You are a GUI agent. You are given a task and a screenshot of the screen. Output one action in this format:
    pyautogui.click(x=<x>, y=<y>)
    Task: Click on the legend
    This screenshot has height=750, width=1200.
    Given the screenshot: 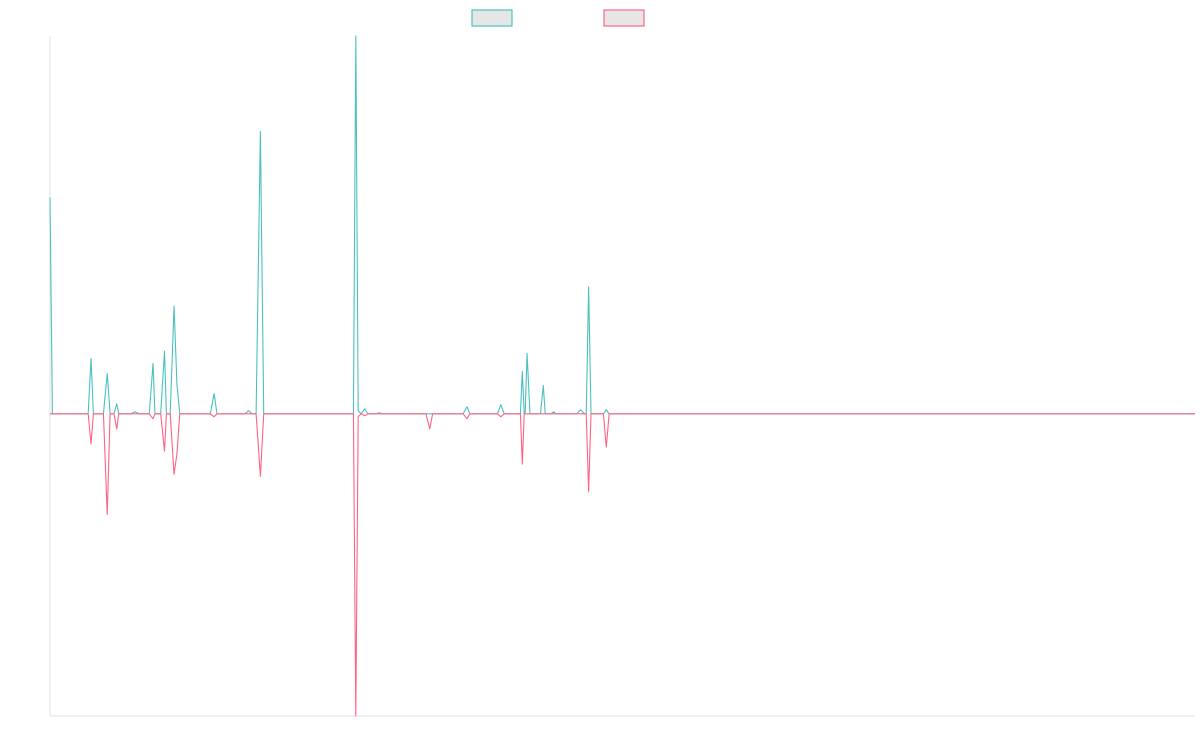 What is the action you would take?
    pyautogui.click(x=558, y=18)
    